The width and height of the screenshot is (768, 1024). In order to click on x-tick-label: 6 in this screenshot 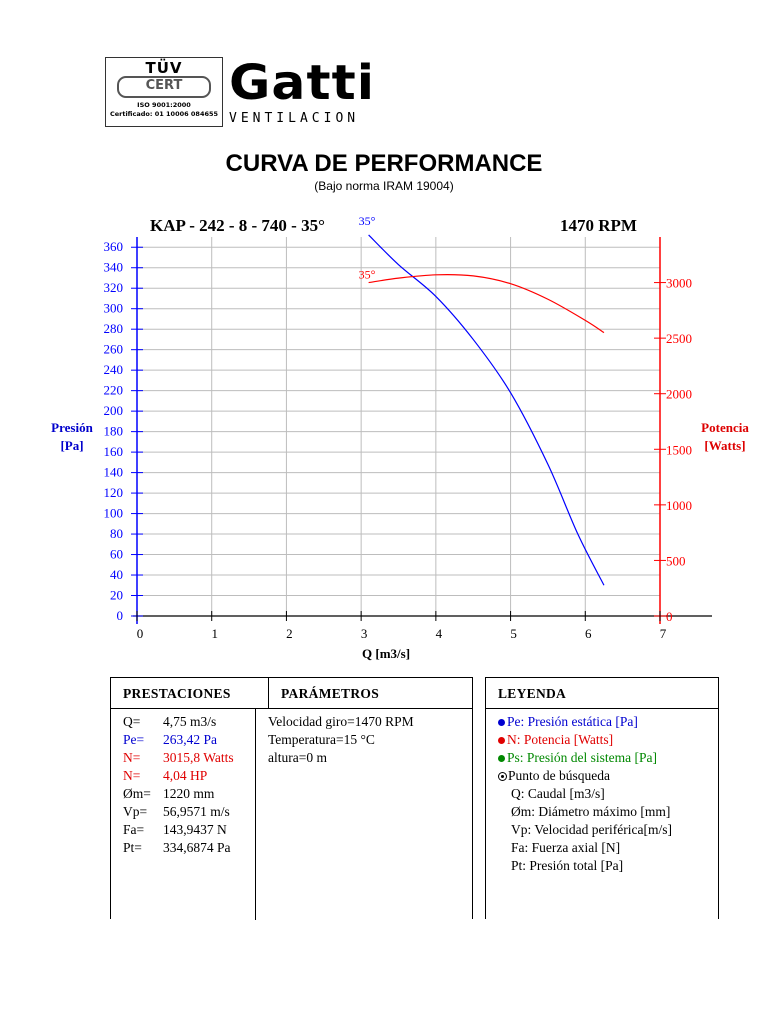, I will do `click(588, 633)`.